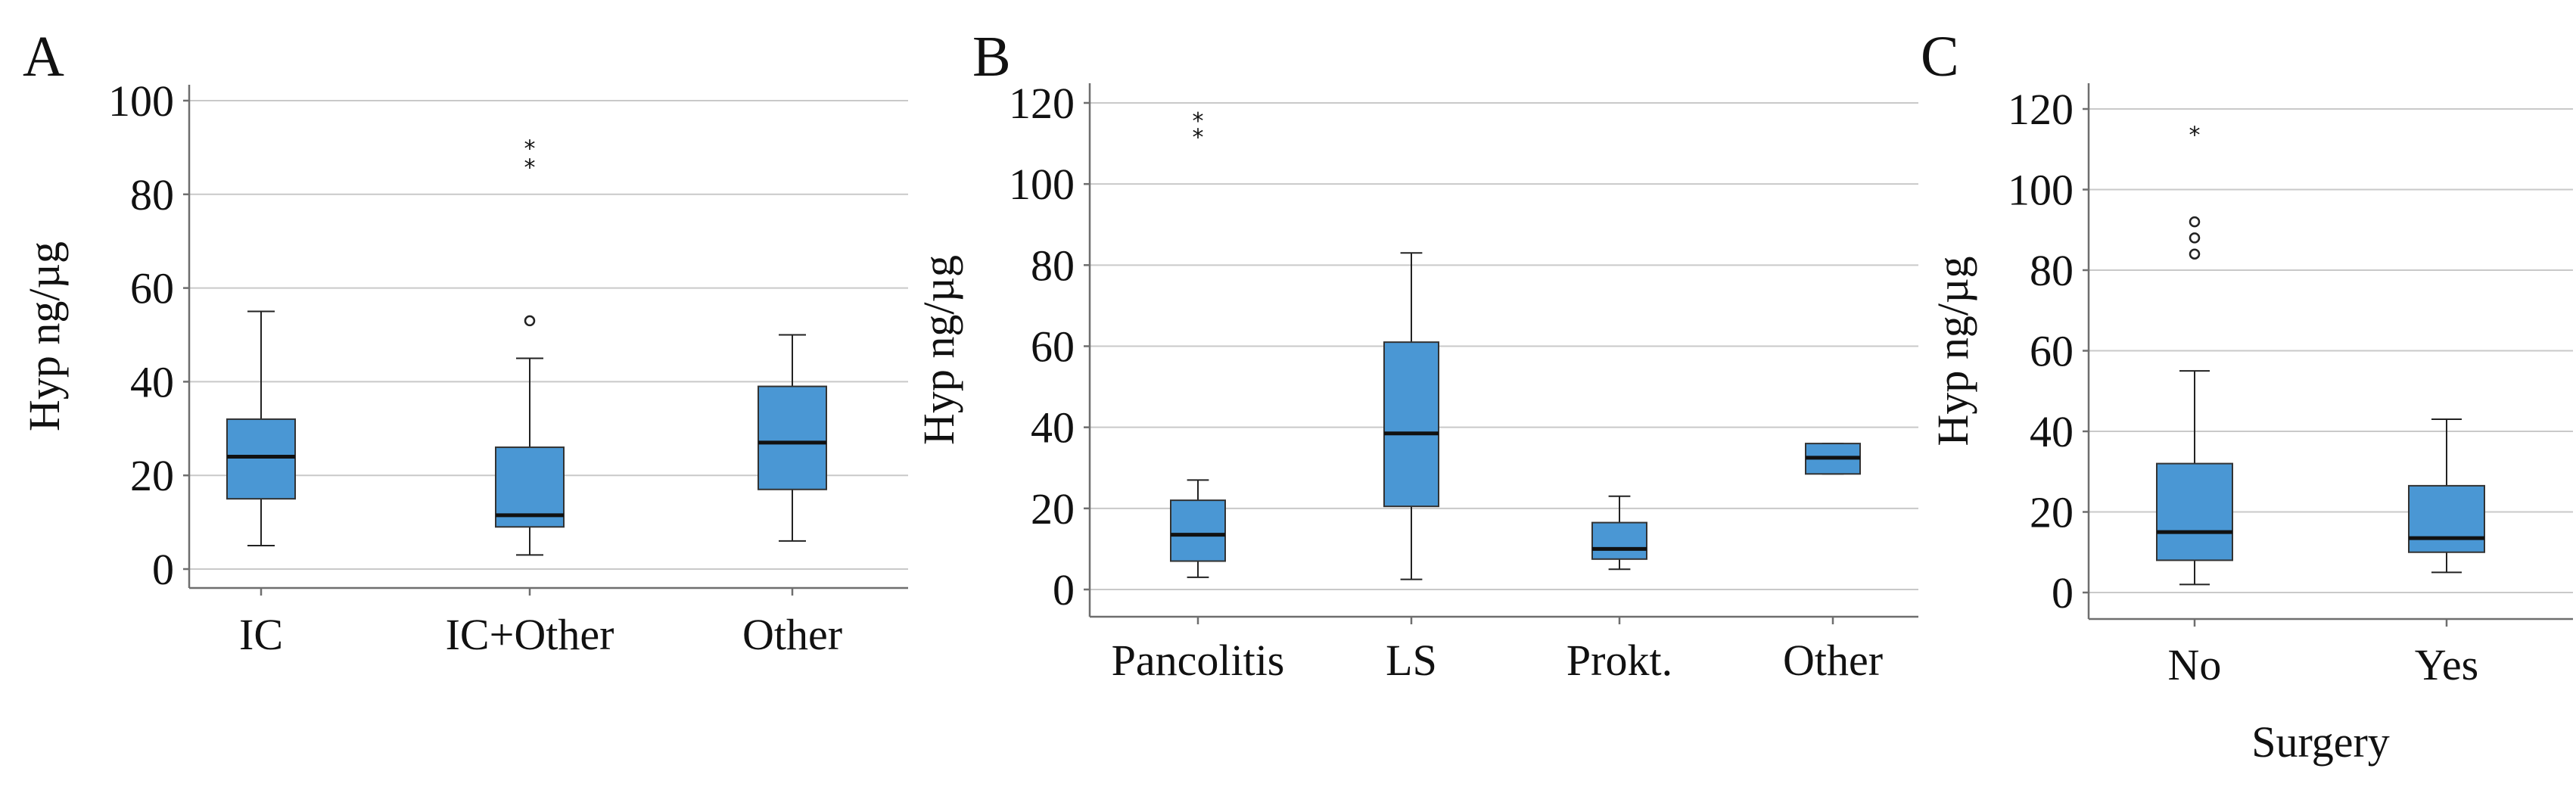  Describe the element at coordinates (1411, 660) in the screenshot. I see `x-tick-label: LS` at that location.